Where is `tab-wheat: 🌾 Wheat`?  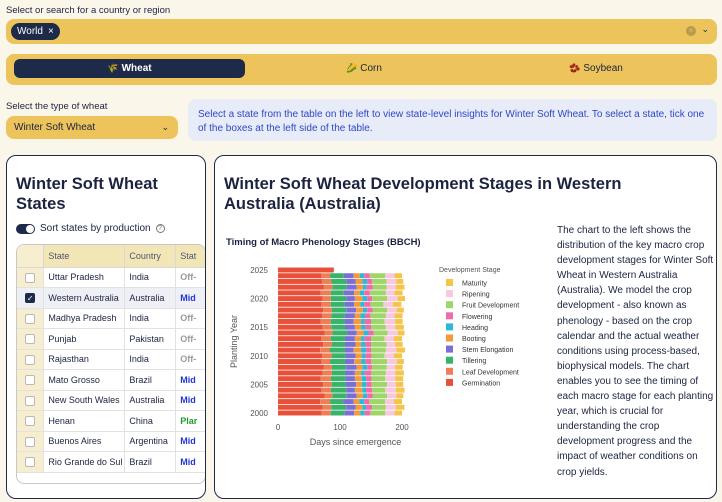
tab-wheat: 🌾 Wheat is located at coordinates (129, 68).